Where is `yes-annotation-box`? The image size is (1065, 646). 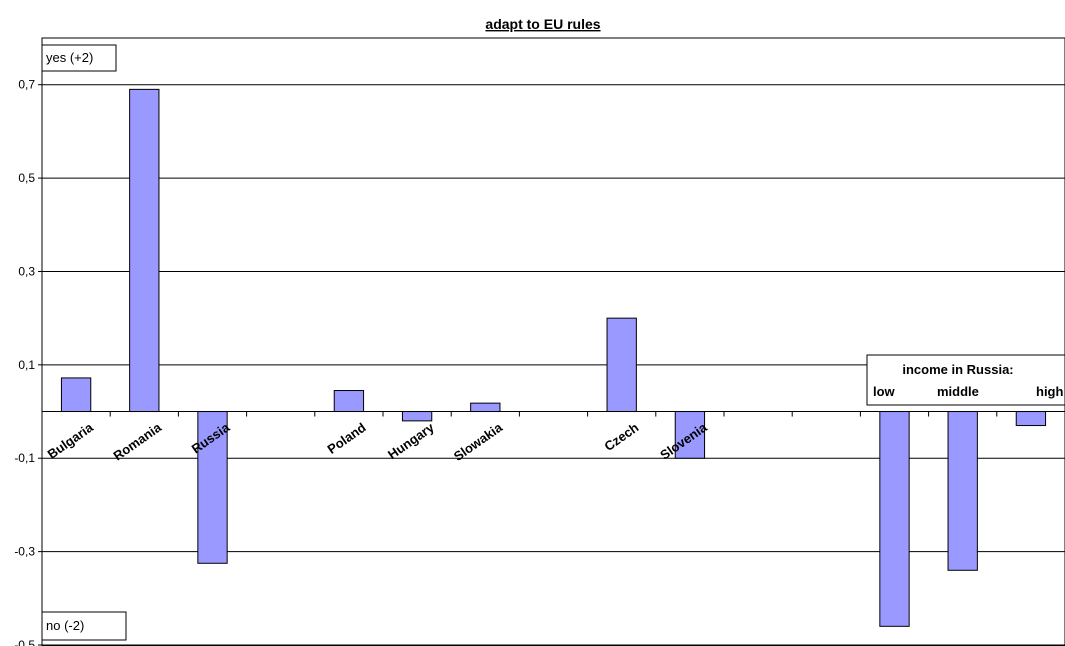
yes-annotation-box is located at coordinates (79, 58).